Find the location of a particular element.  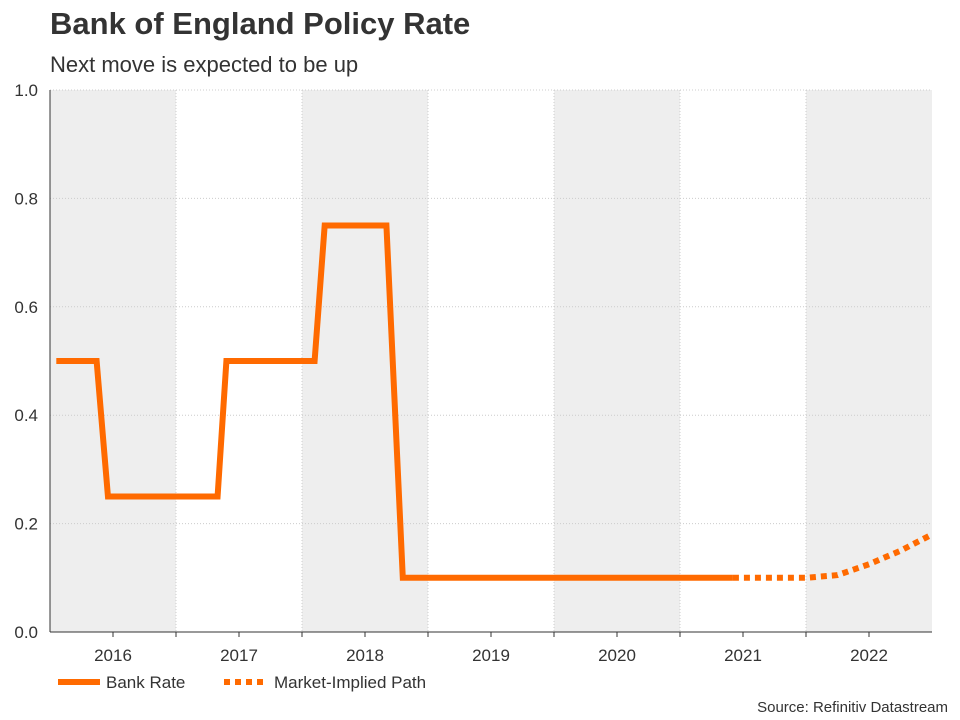

x-tick-label: 2018 is located at coordinates (365, 655).